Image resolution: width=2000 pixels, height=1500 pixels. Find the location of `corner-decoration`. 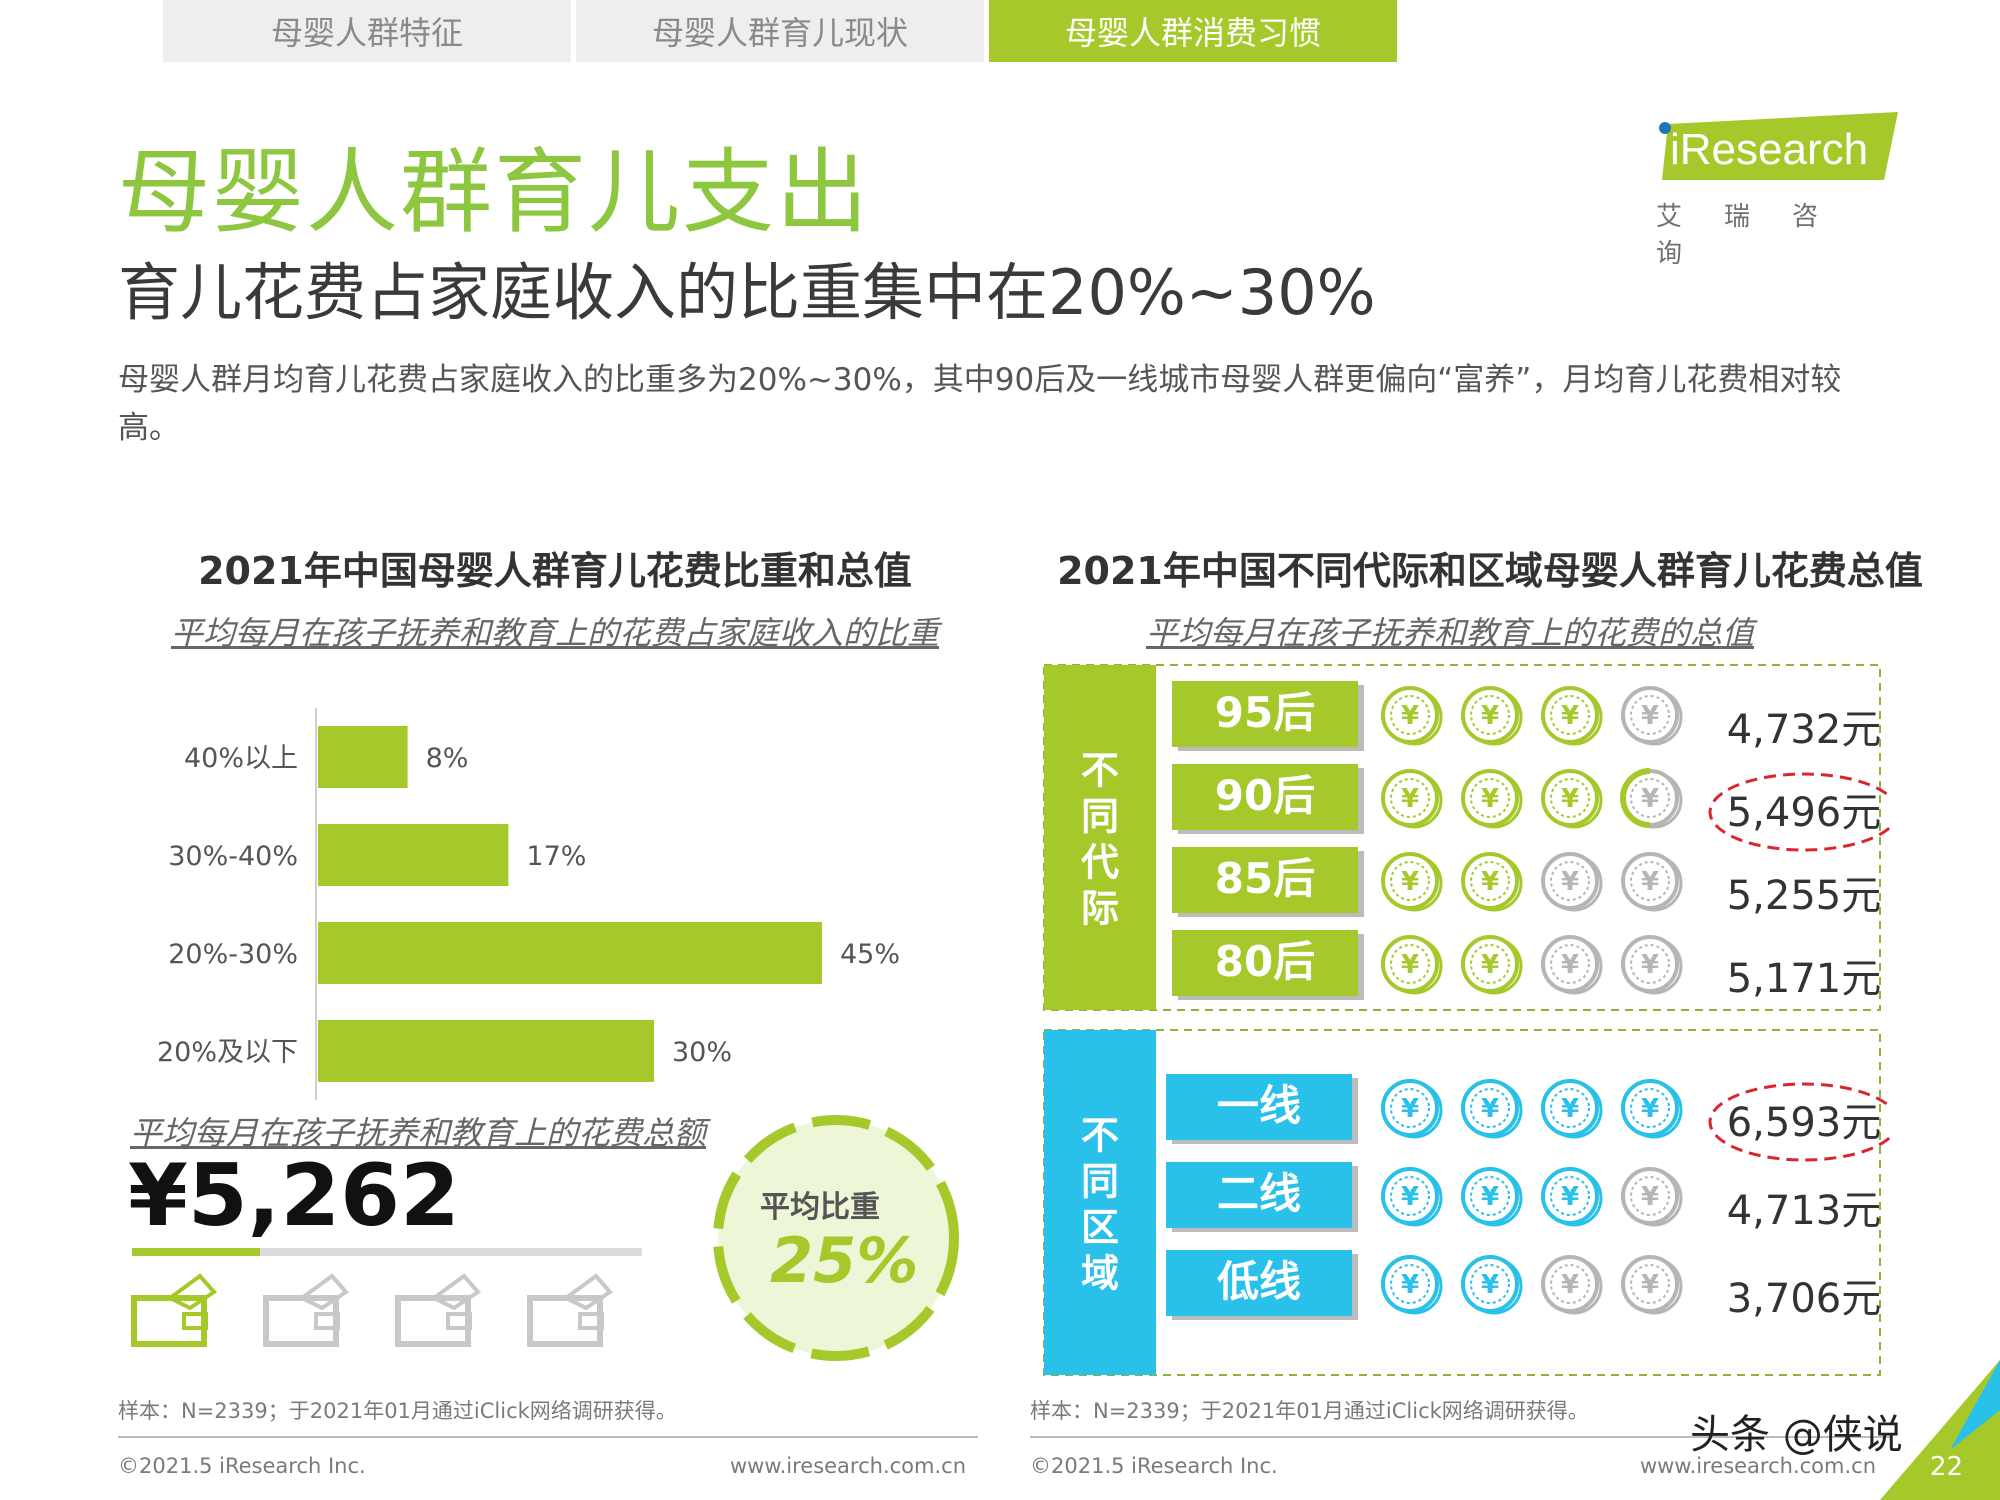

corner-decoration is located at coordinates (1940, 1430).